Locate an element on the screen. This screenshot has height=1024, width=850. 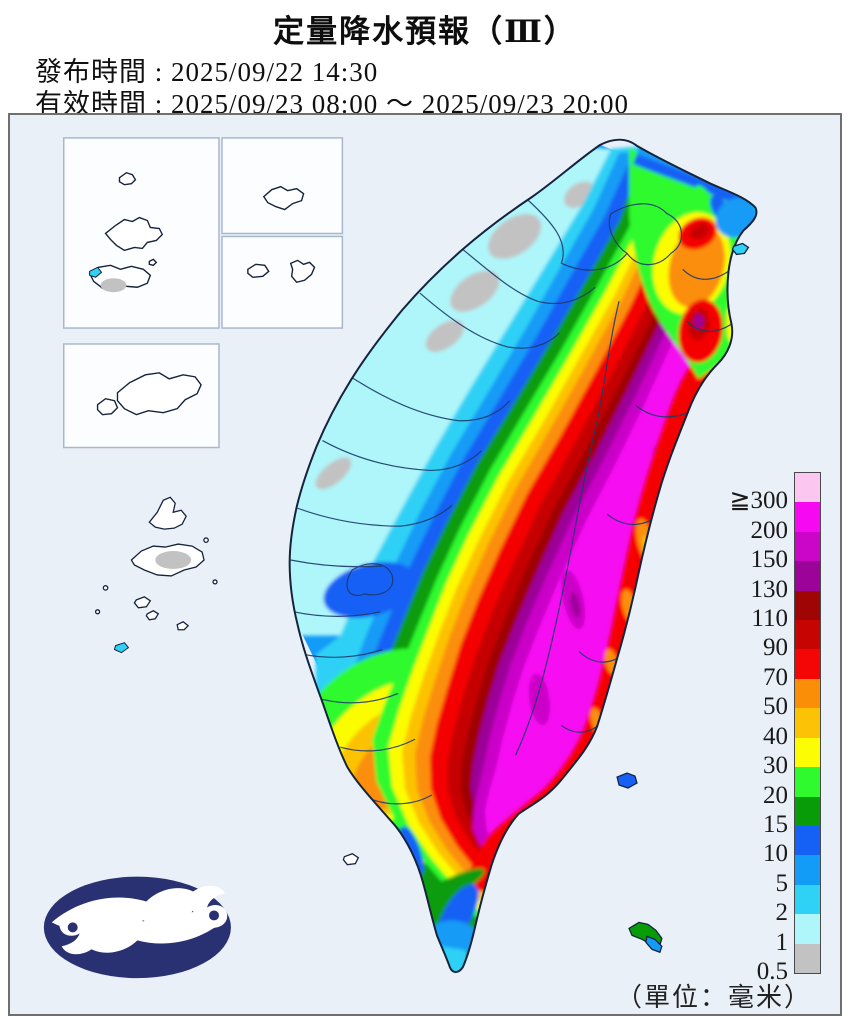
legend-label: 30 is located at coordinates (775, 766).